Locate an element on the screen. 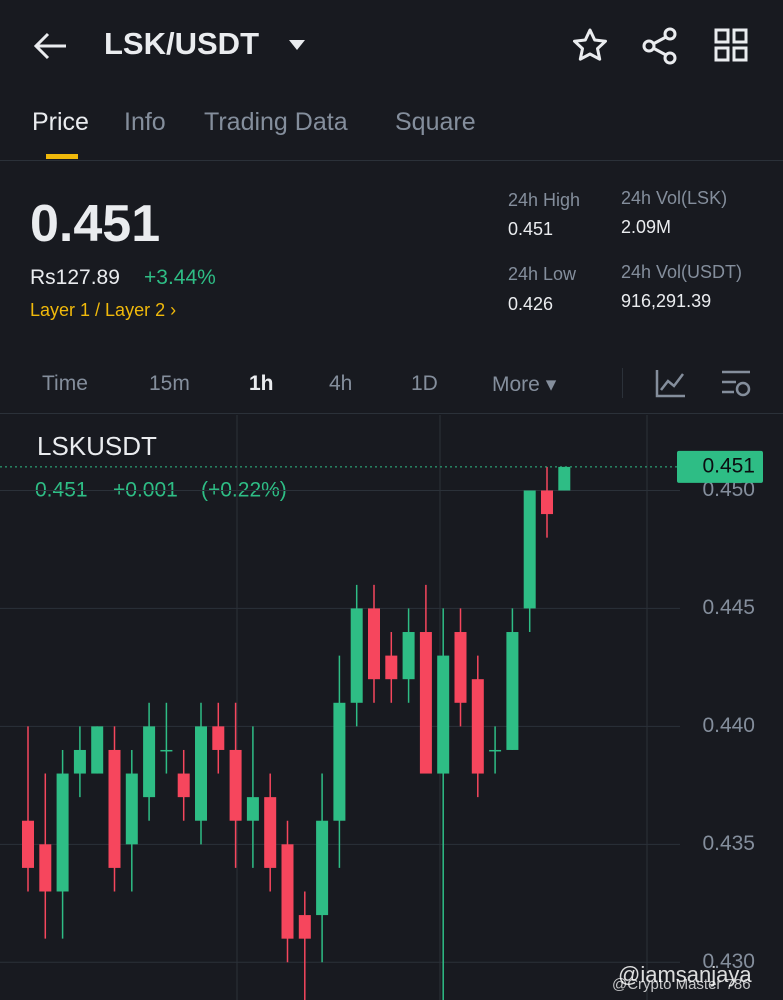  interval: More ▾ is located at coordinates (524, 384).